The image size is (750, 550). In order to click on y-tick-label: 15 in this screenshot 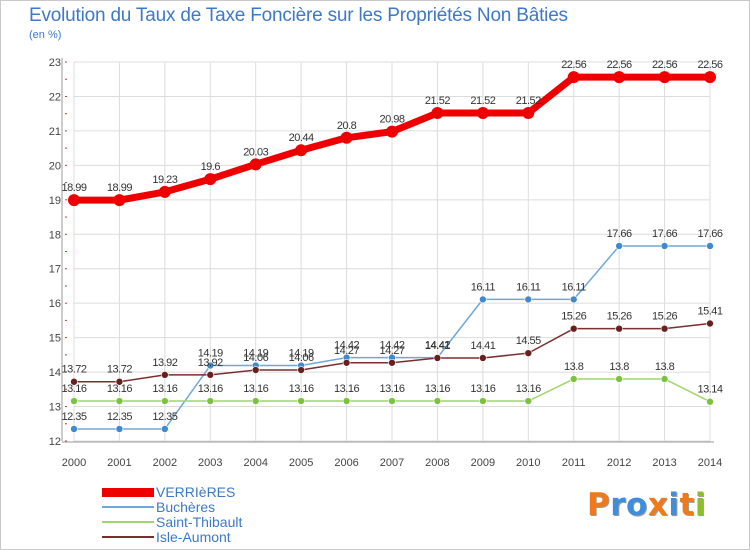, I will do `click(55, 339)`.